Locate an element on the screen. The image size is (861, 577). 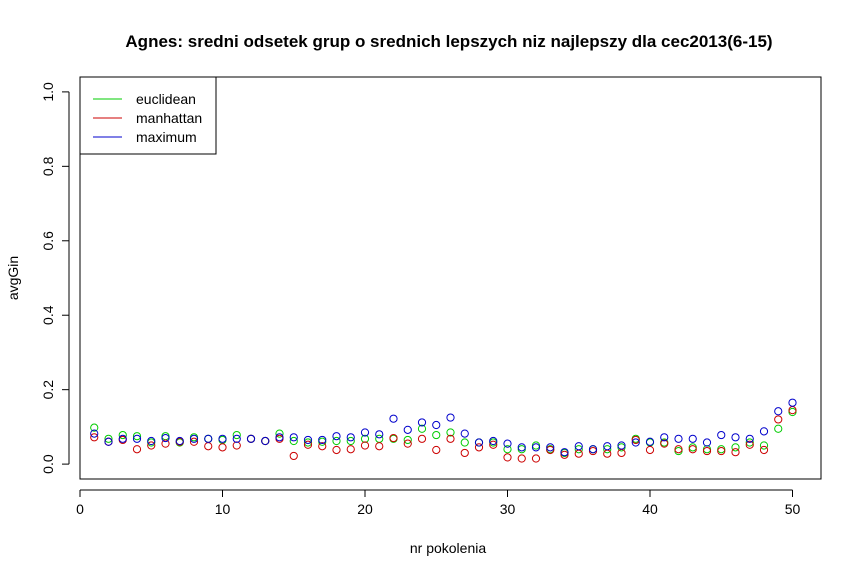
x-tick-label: 30 is located at coordinates (508, 509).